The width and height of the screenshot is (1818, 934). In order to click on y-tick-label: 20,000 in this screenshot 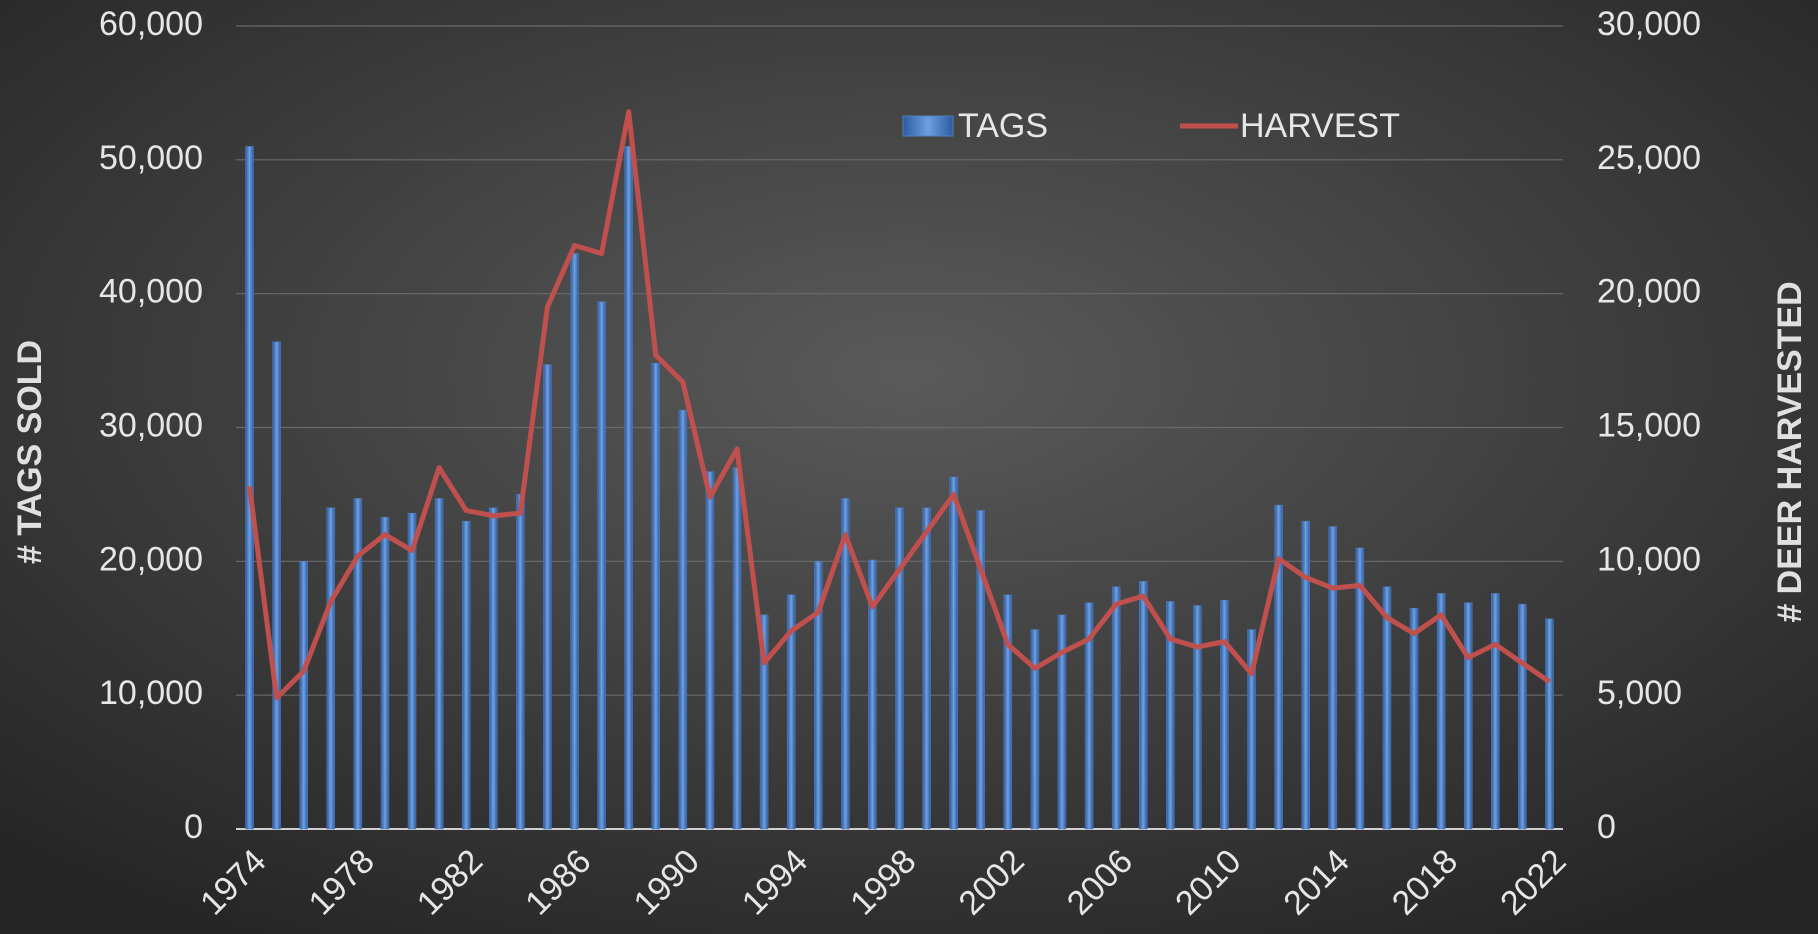, I will do `click(151, 559)`.